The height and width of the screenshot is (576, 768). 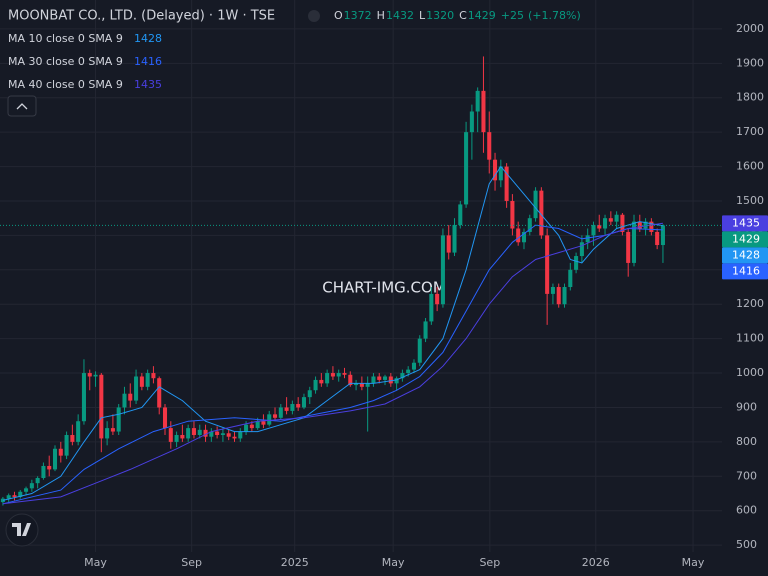 What do you see at coordinates (440, 15) in the screenshot?
I see `ohlc-value: 1320` at bounding box center [440, 15].